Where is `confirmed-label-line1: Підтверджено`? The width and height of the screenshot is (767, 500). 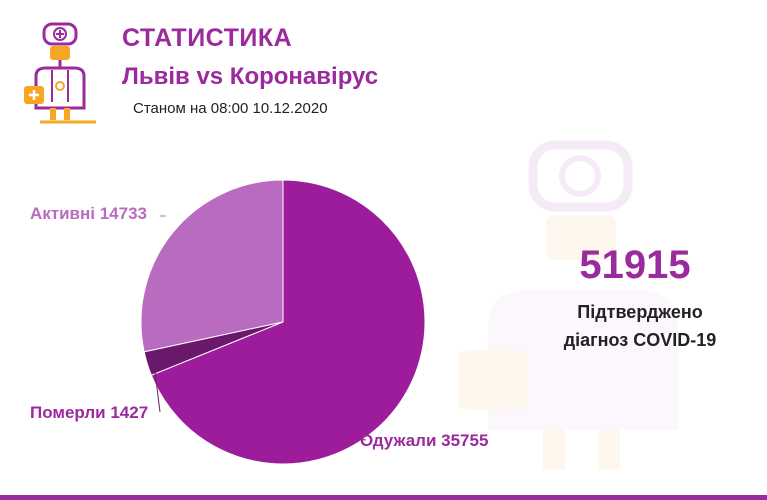 confirmed-label-line1: Підтверджено is located at coordinates (640, 312).